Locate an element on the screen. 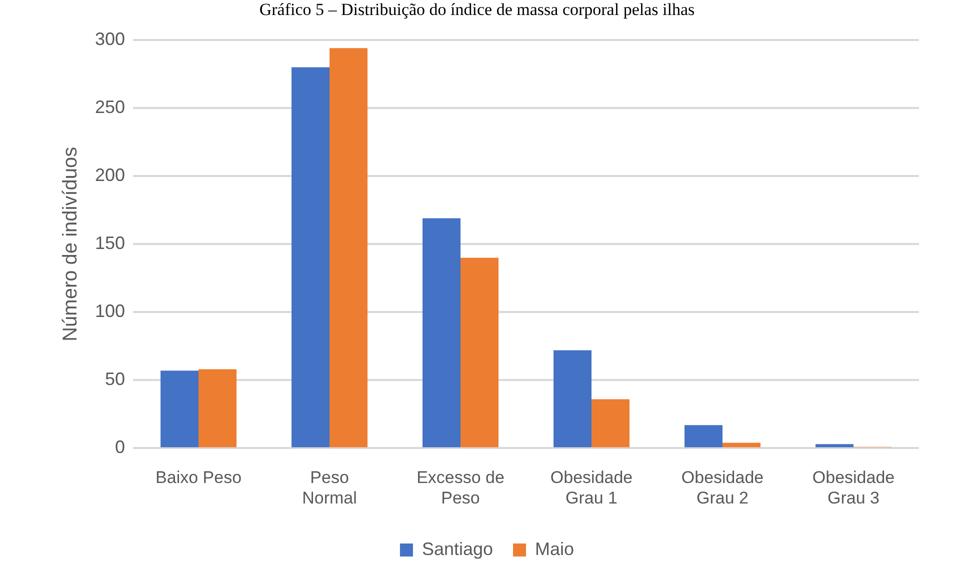  y-tick-label: 250 is located at coordinates (110, 107).